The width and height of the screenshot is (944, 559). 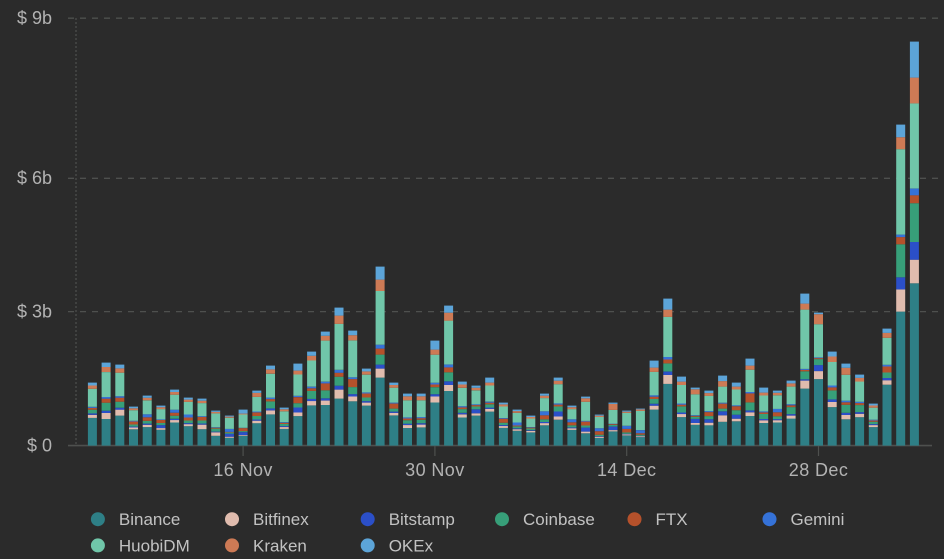 What do you see at coordinates (672, 519) in the screenshot?
I see `svg-text: FTX` at bounding box center [672, 519].